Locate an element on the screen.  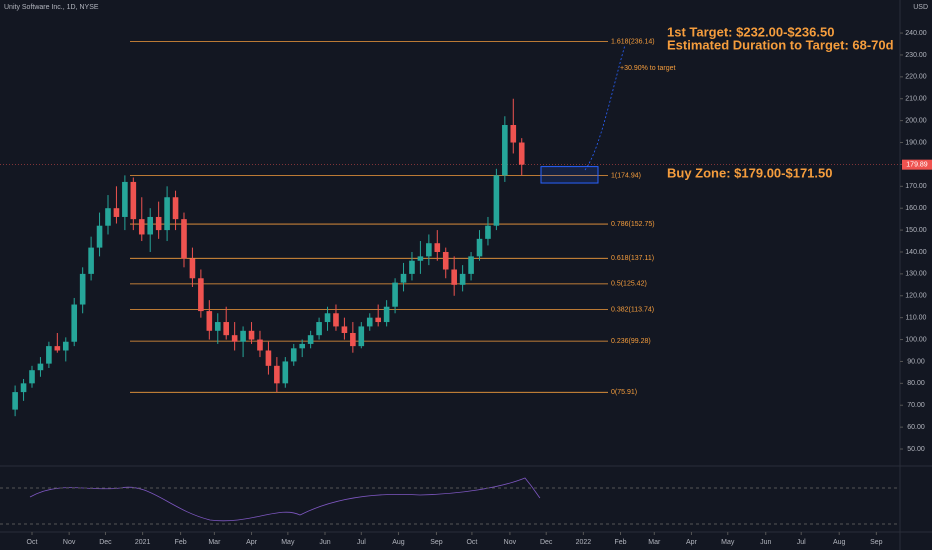
annotation: +30.90% to target is located at coordinates (648, 68).